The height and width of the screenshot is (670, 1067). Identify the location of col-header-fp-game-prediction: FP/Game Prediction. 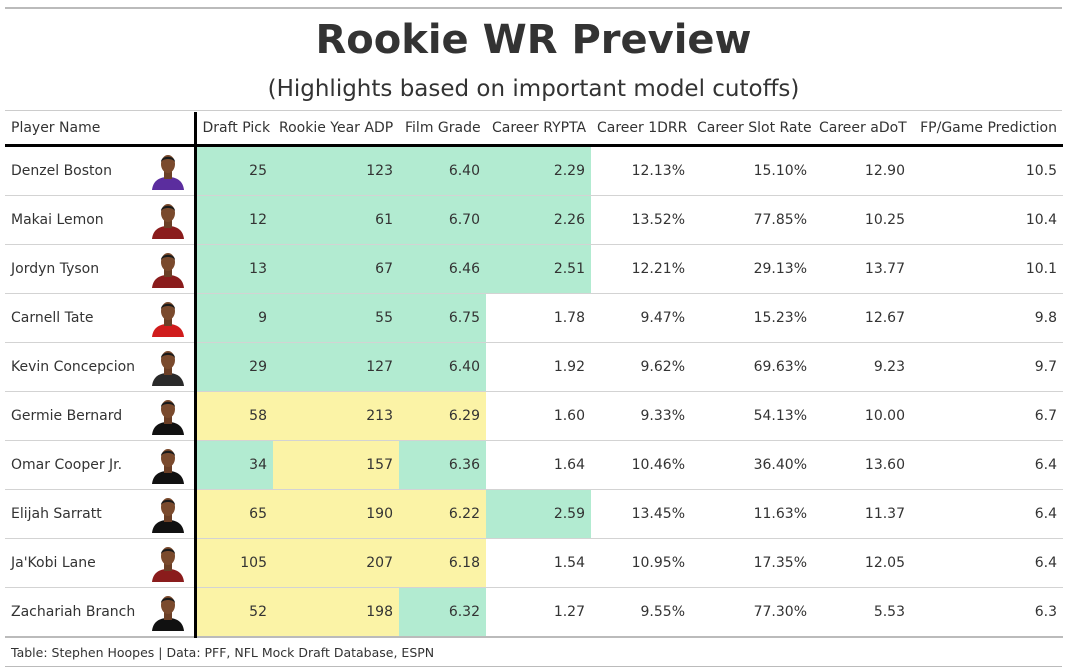
(987, 129).